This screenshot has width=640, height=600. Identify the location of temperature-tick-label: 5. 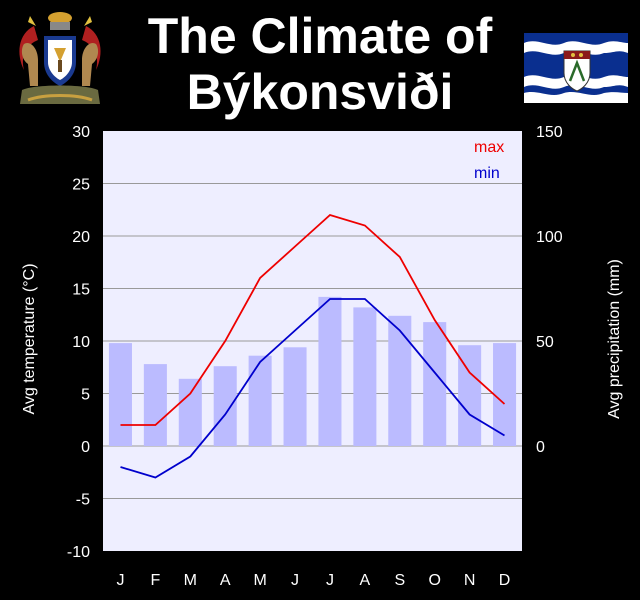
(85, 395).